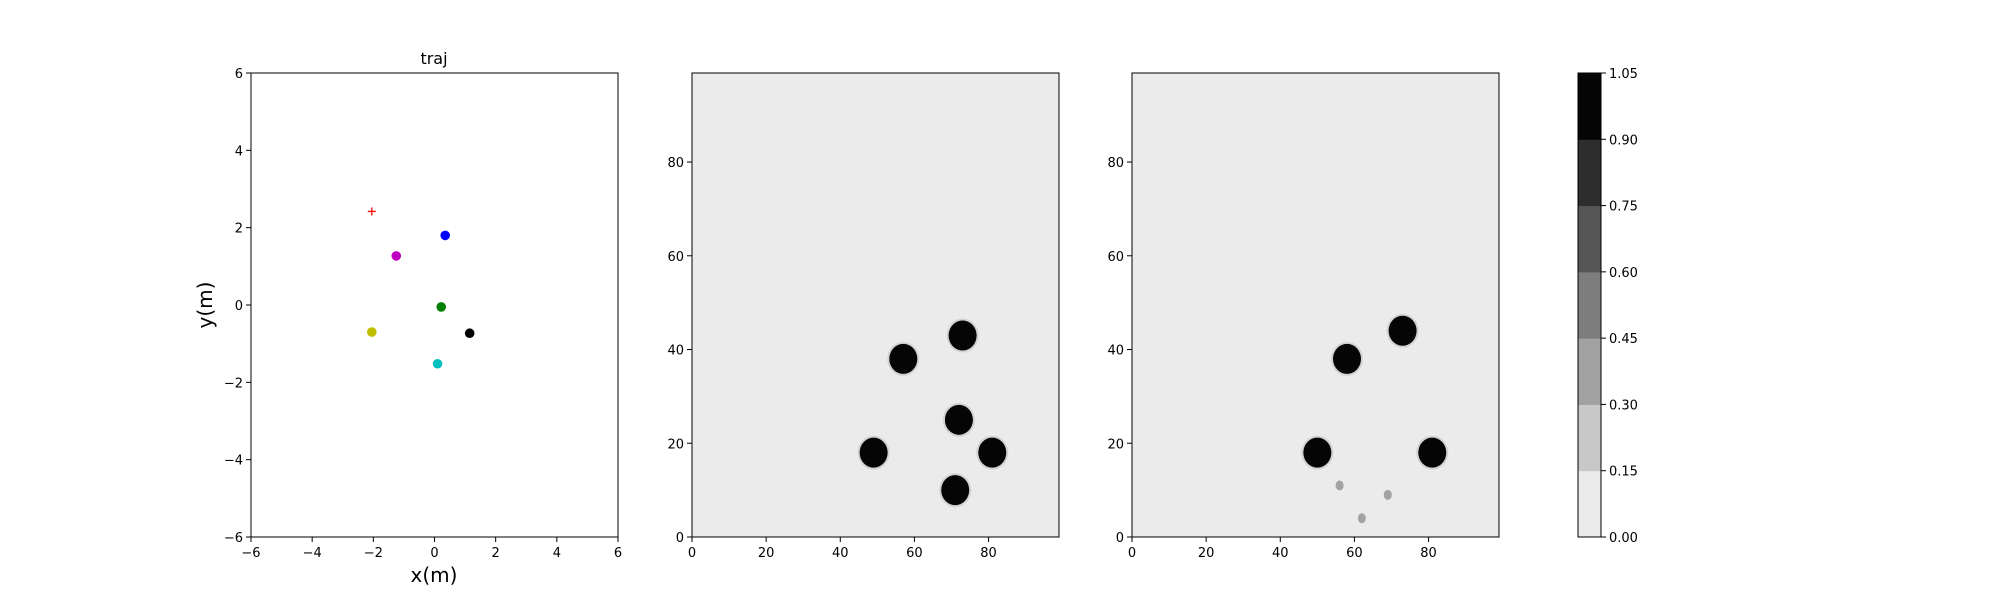 The image size is (2000, 600). What do you see at coordinates (250, 553) in the screenshot?
I see `traj-xtick-label: −6` at bounding box center [250, 553].